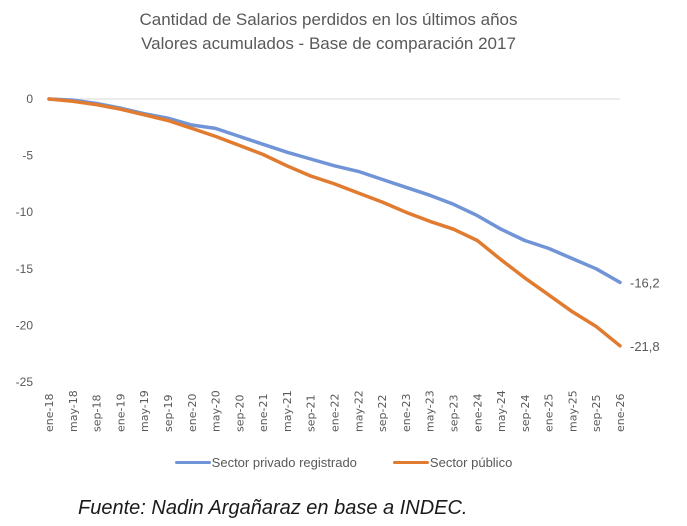 The height and width of the screenshot is (526, 687). Describe the element at coordinates (192, 413) in the screenshot. I see `x-tick-label: ene-20` at that location.